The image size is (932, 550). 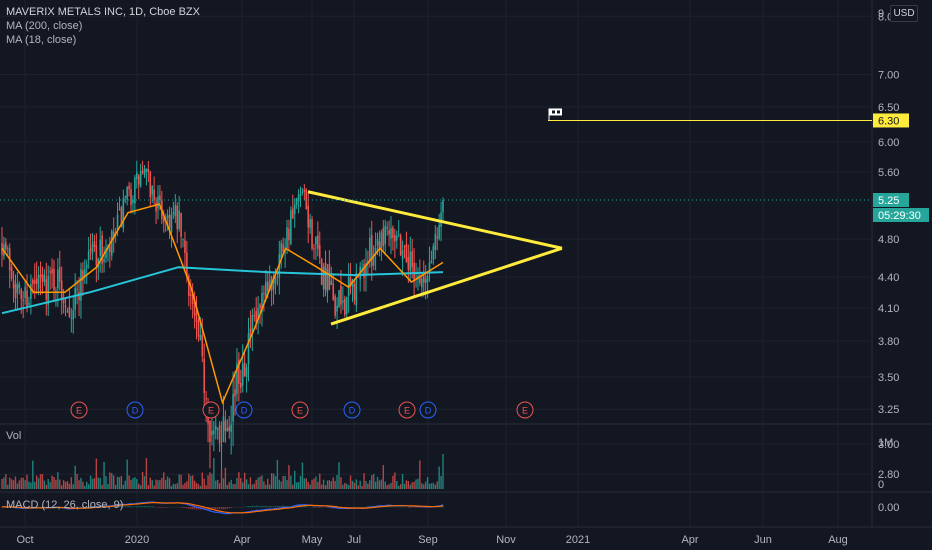 I want to click on y-tick-label: 7.00, so click(x=888, y=76).